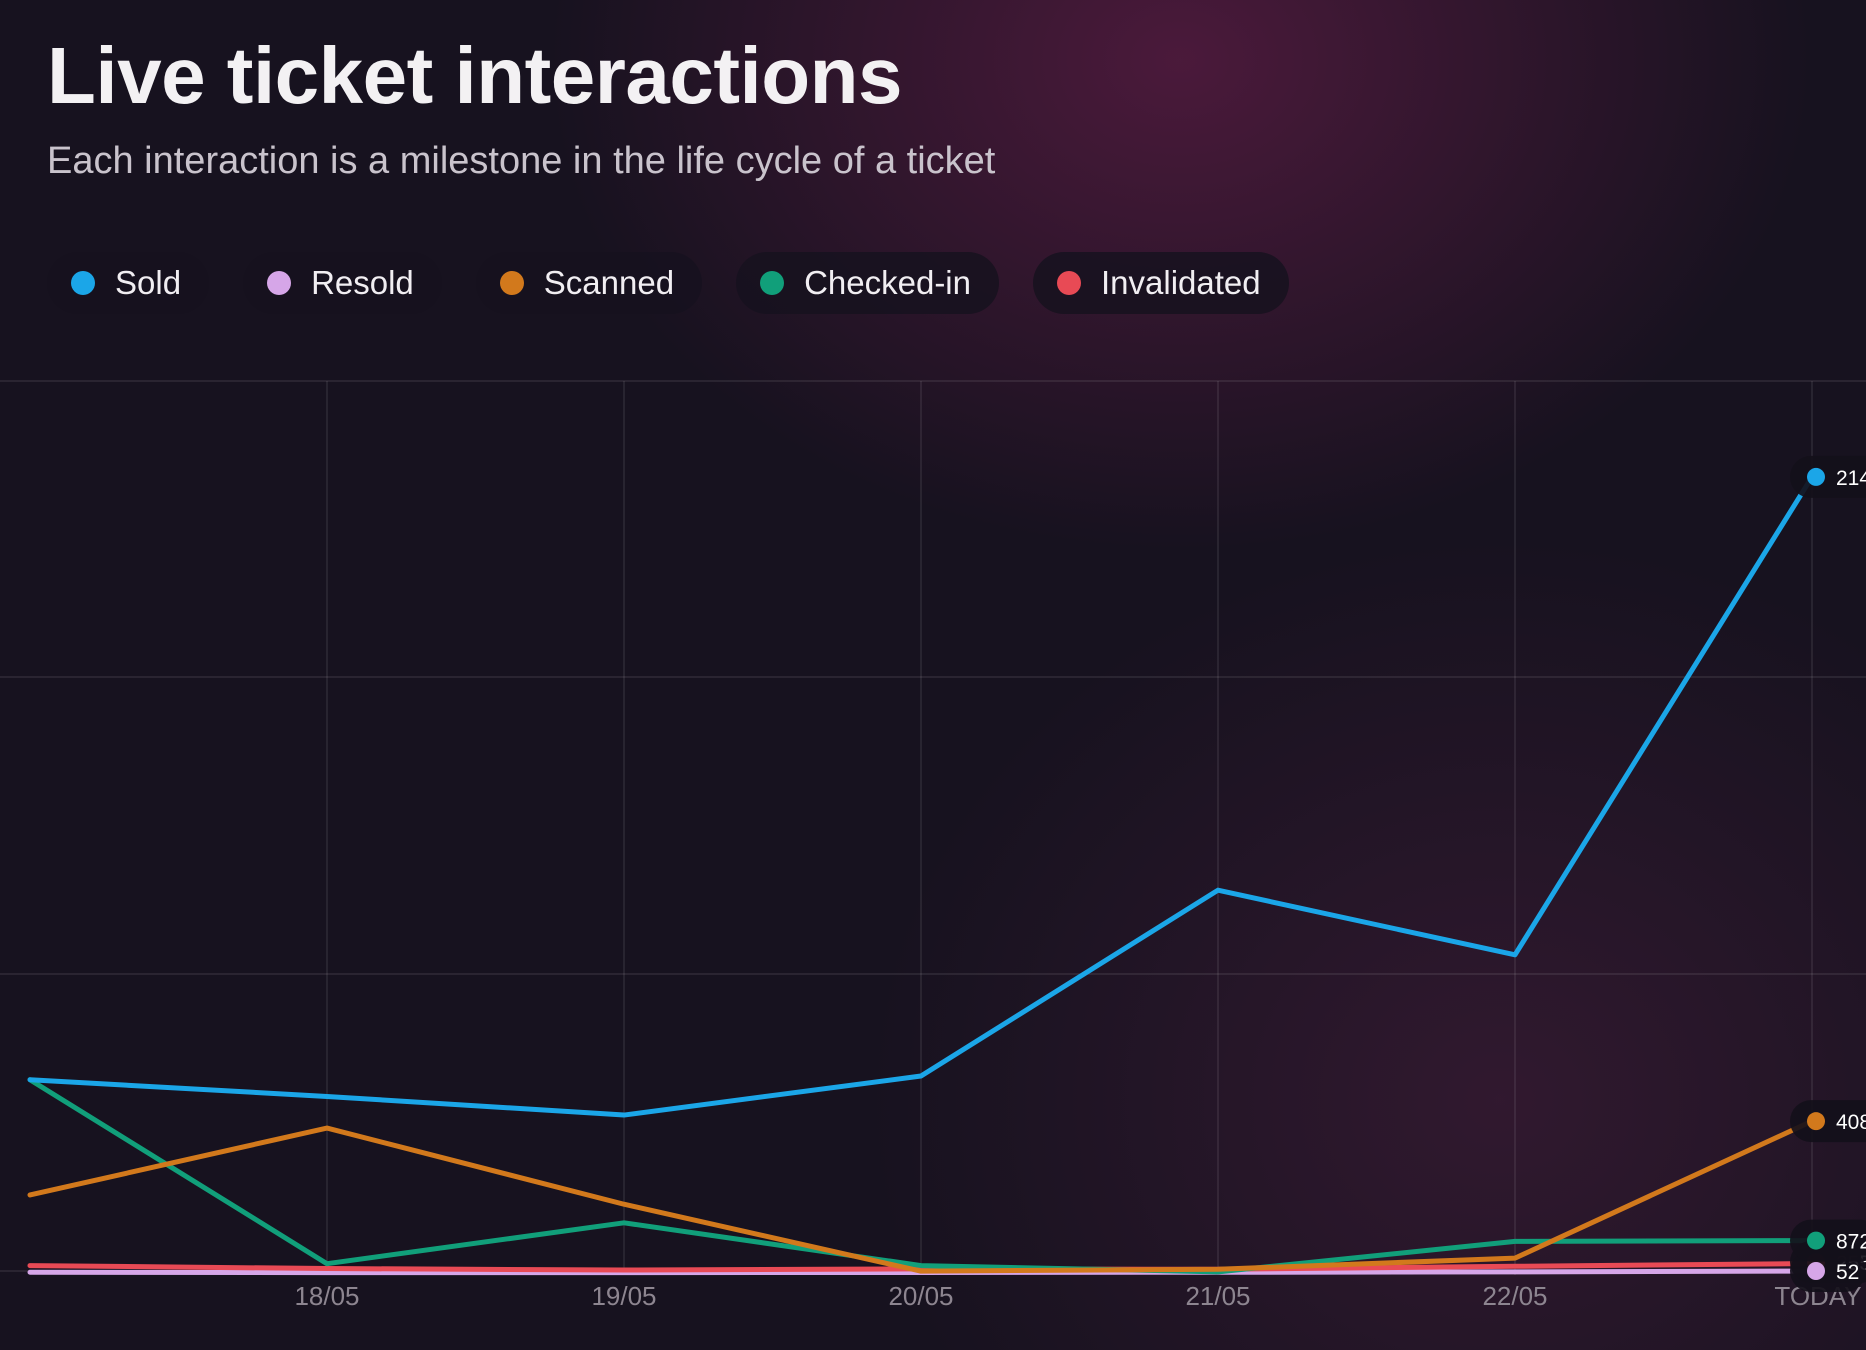  Describe the element at coordinates (1851, 1242) in the screenshot. I see `end-value-label: 872` at that location.